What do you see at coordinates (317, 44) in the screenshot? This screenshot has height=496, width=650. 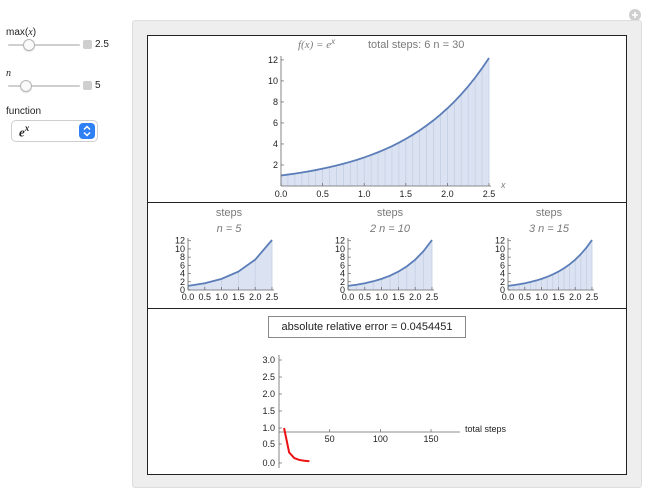 I see `main-plot-title: f(x) = ex` at bounding box center [317, 44].